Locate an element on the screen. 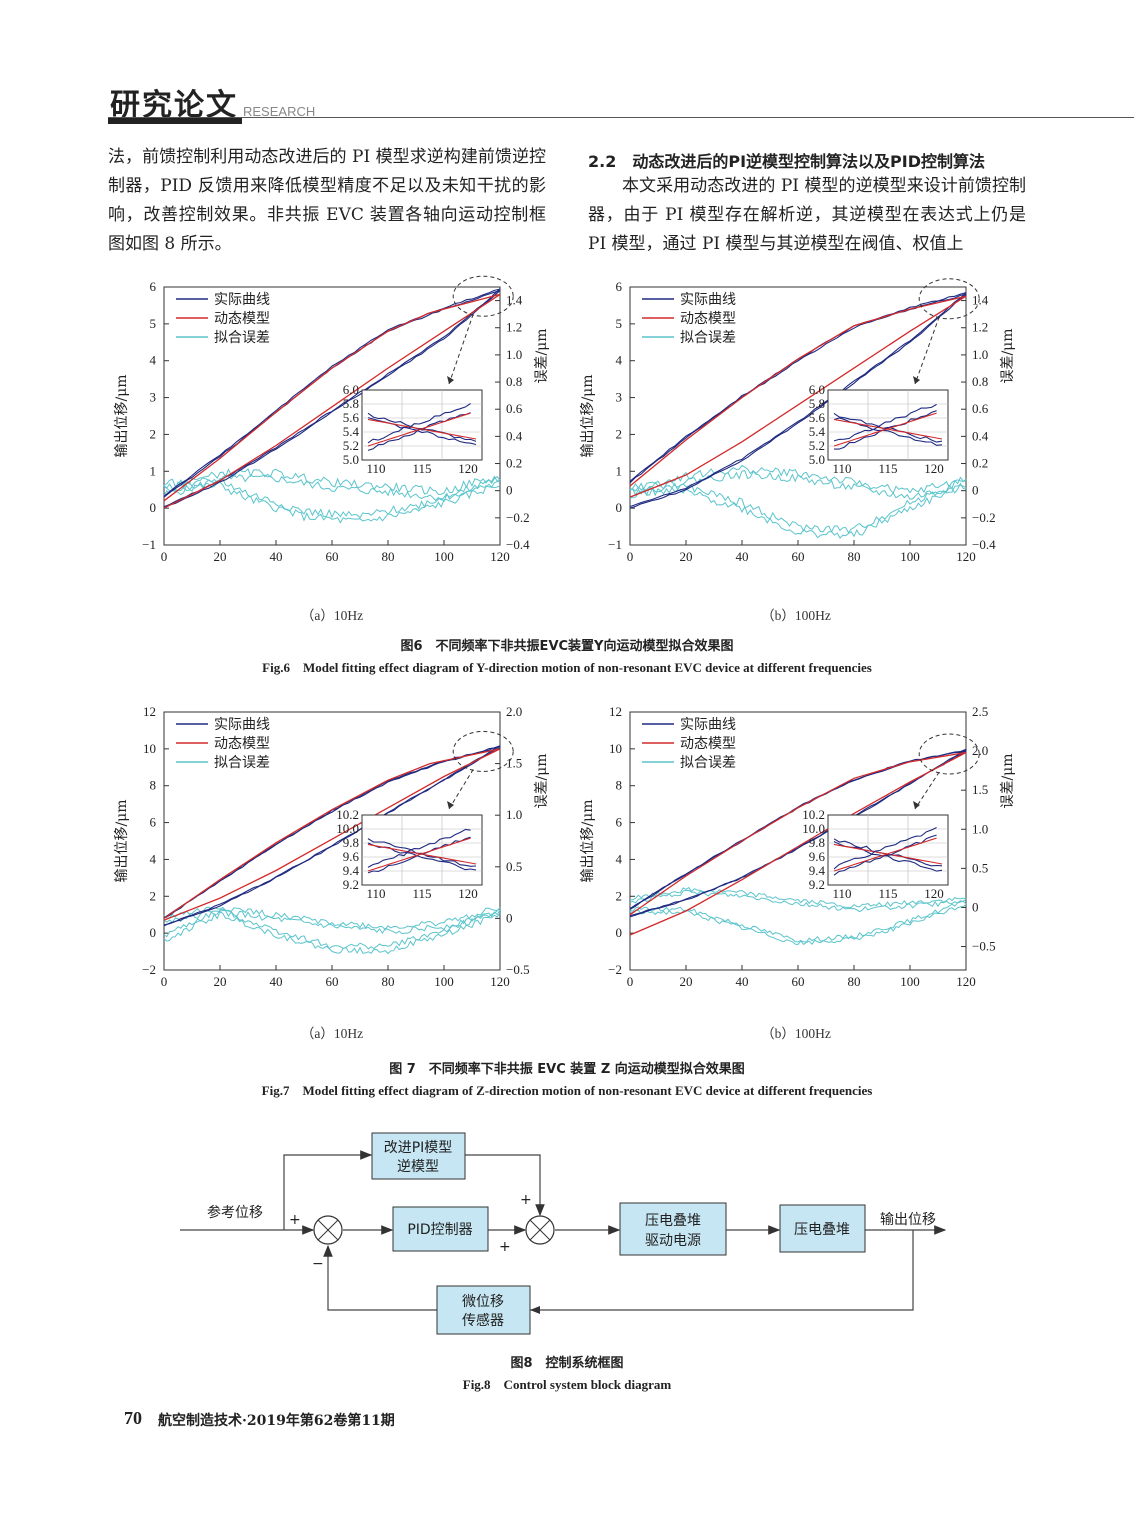 The image size is (1134, 1528). y-tick-label: 6 is located at coordinates (153, 286).